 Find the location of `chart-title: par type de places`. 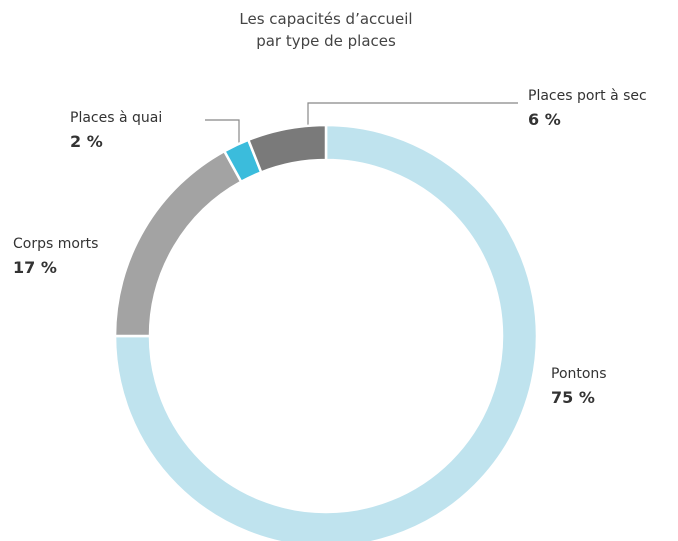

chart-title: par type de places is located at coordinates (326, 41).